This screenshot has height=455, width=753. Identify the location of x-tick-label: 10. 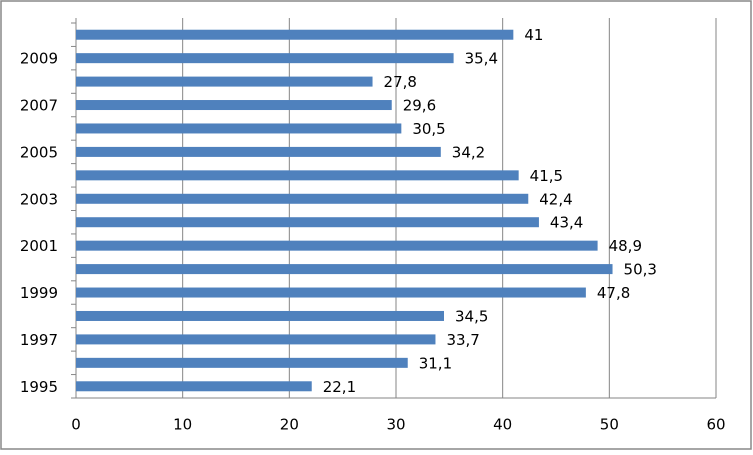
(182, 425).